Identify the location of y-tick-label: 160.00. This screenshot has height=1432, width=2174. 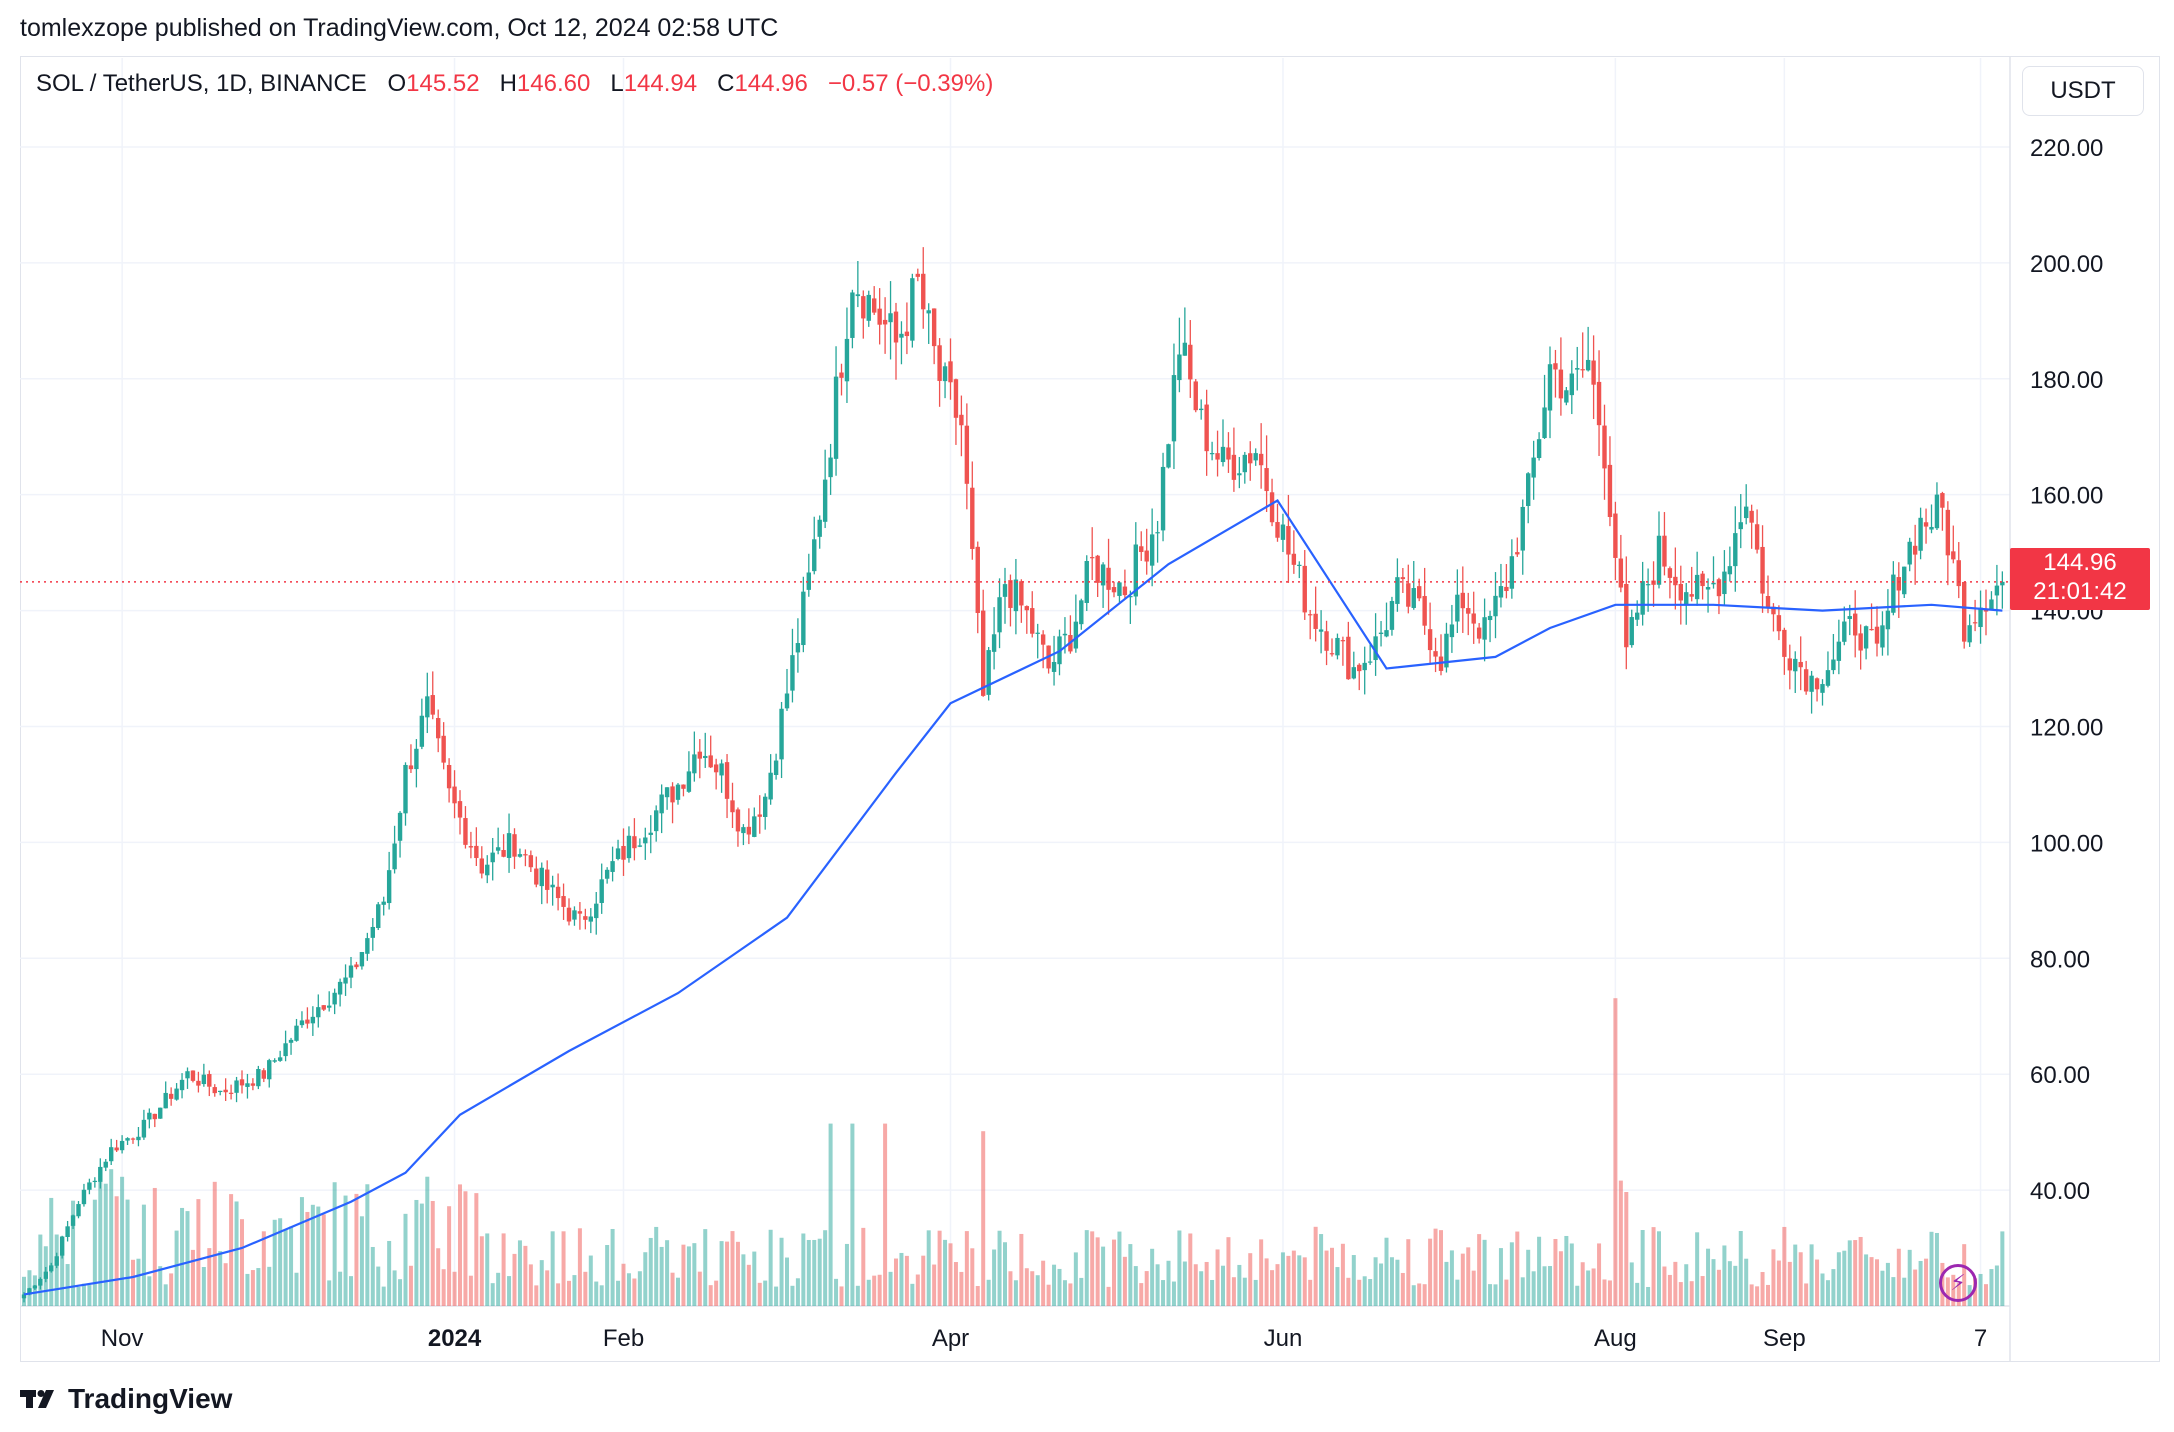
(2066, 496).